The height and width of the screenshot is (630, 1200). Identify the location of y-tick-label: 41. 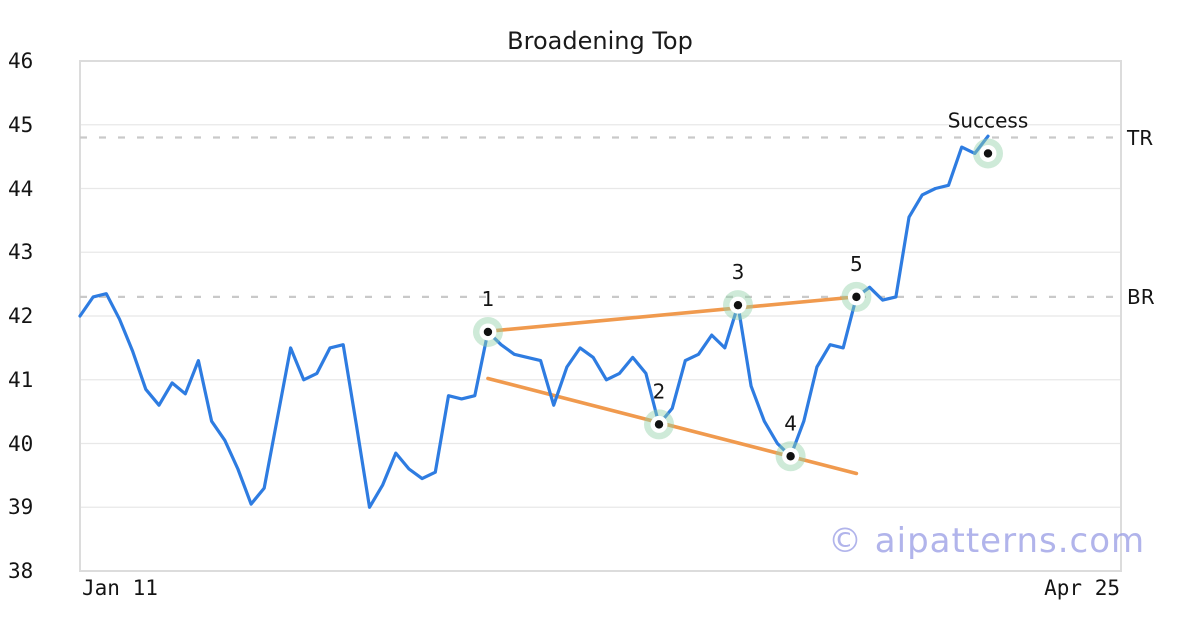
(21, 379).